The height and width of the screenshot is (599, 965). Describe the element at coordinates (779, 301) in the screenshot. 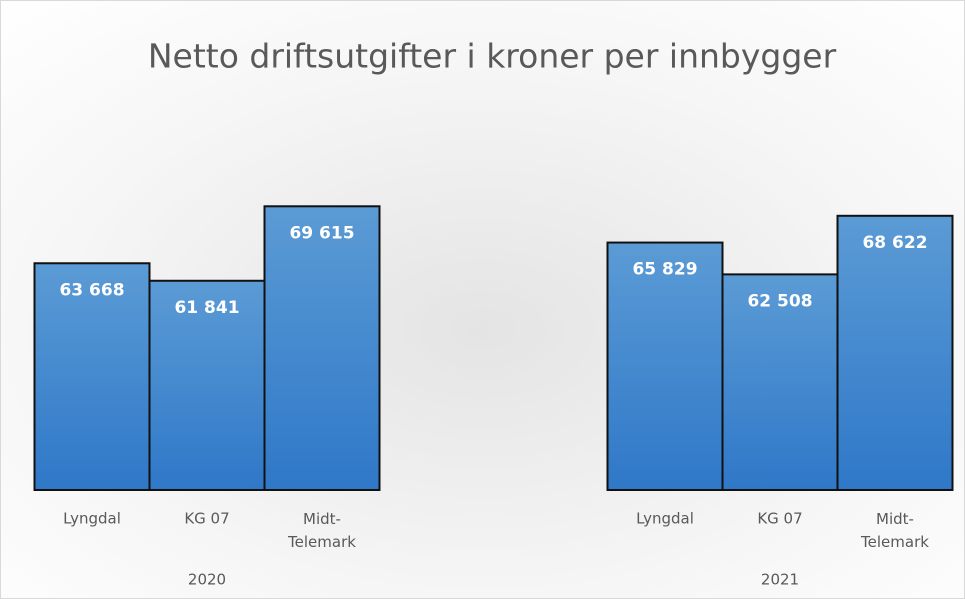

I see `value-label: 62 508` at that location.